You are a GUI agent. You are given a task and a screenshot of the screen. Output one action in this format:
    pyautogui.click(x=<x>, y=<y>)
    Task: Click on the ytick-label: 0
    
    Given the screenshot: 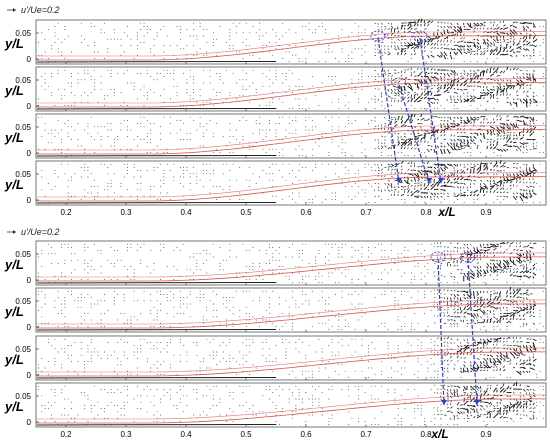 What is the action you would take?
    pyautogui.click(x=29, y=200)
    